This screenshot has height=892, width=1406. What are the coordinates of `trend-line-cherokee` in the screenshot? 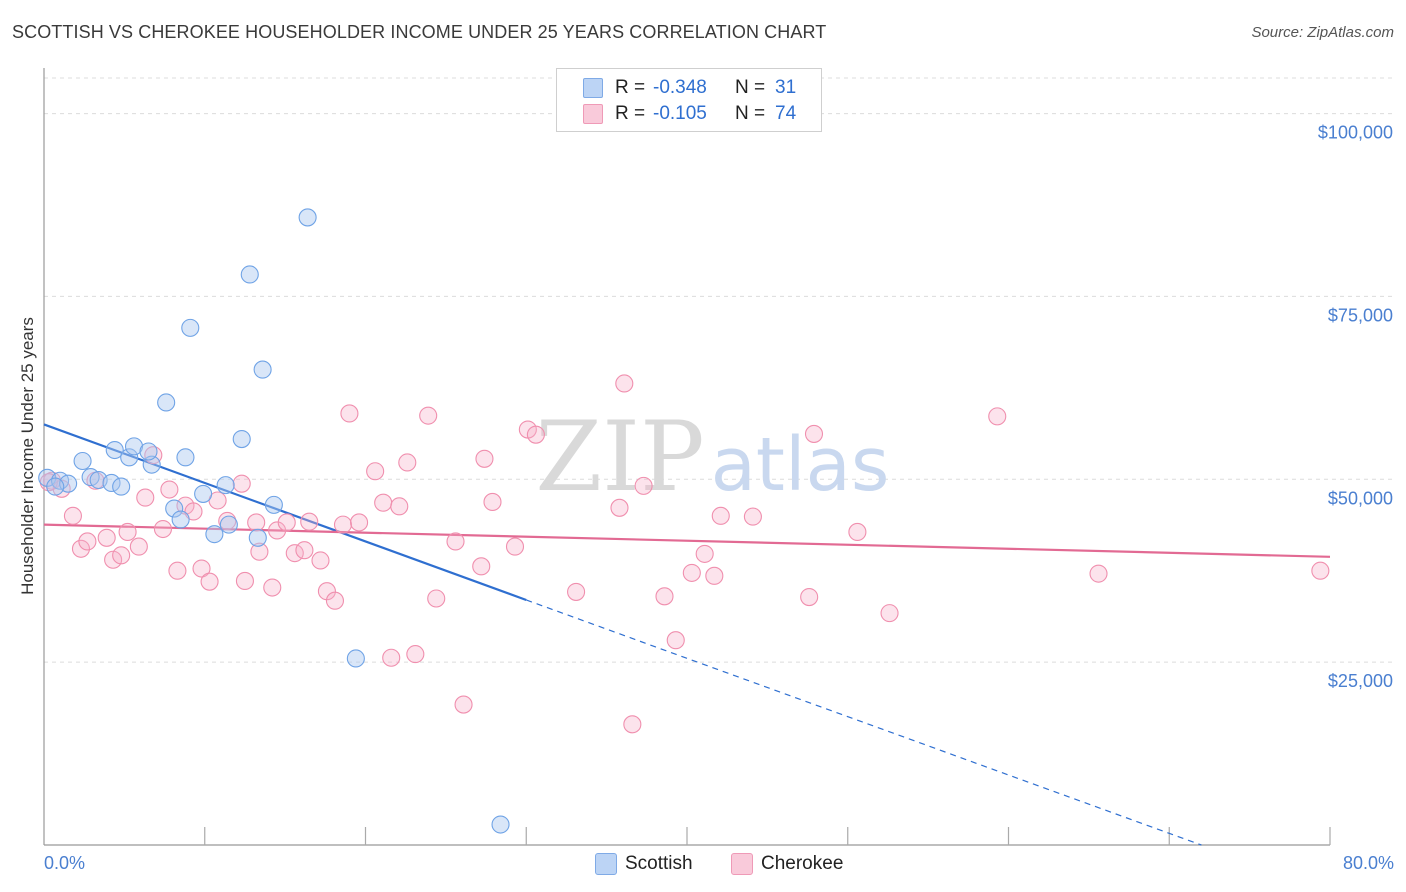 It's located at (687, 540).